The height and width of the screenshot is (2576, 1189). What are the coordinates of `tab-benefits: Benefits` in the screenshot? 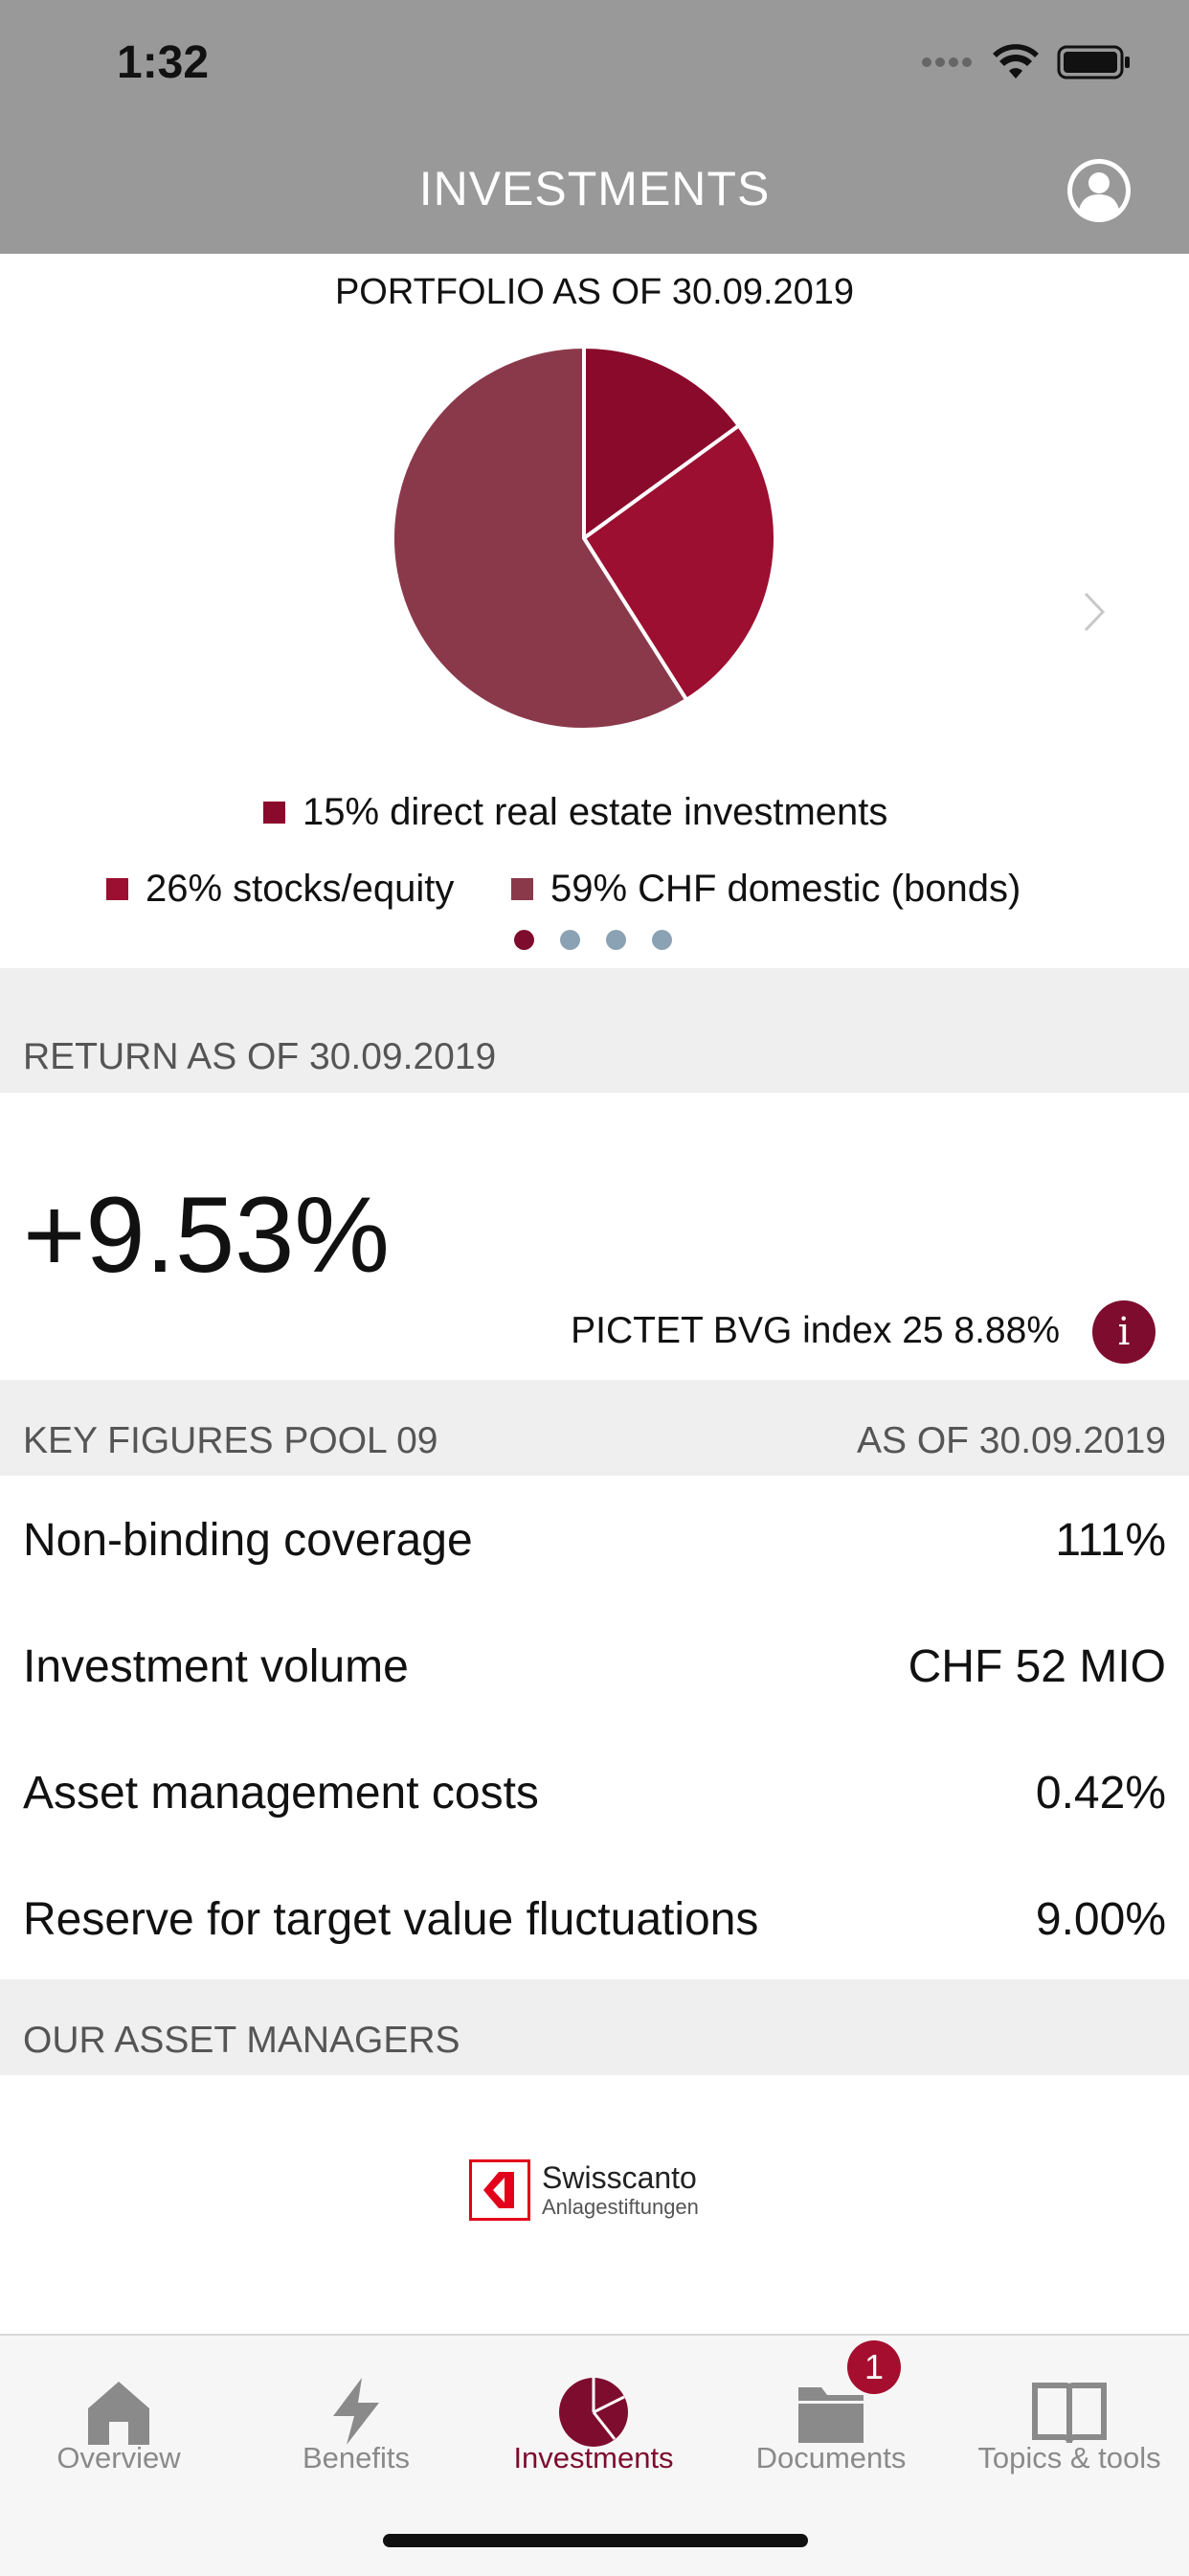 It's located at (356, 2431).